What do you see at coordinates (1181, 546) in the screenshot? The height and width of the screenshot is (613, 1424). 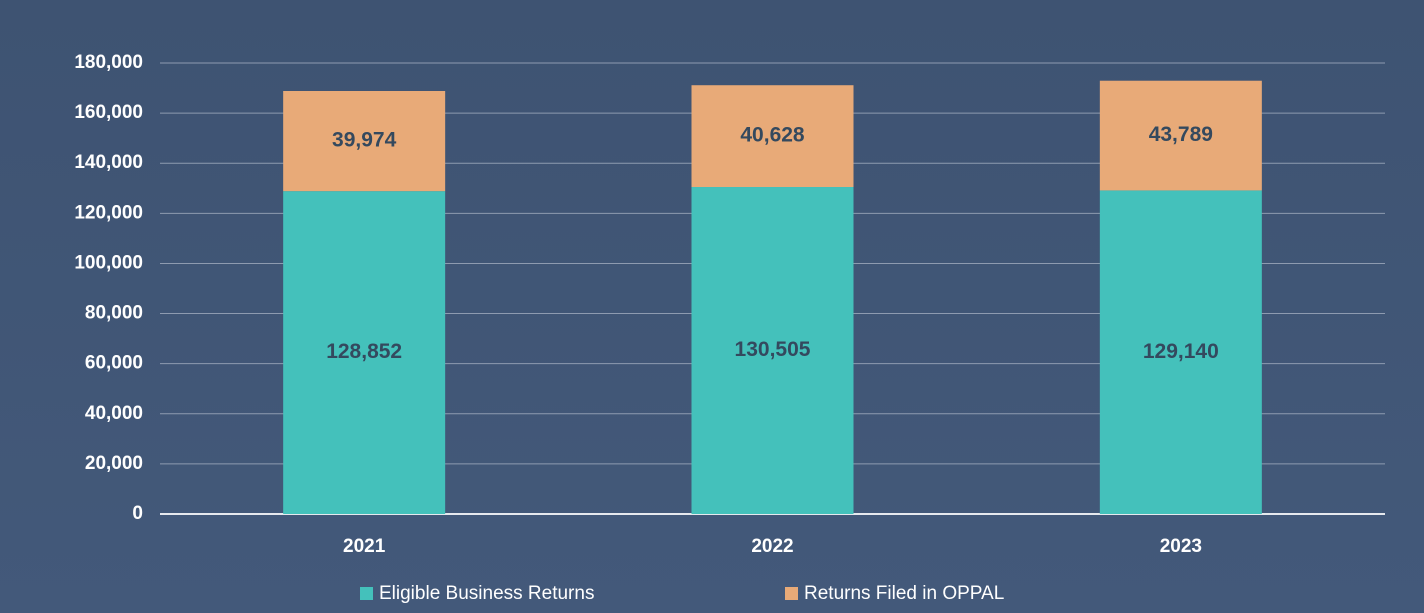 I see `x-tick-label: 2023` at bounding box center [1181, 546].